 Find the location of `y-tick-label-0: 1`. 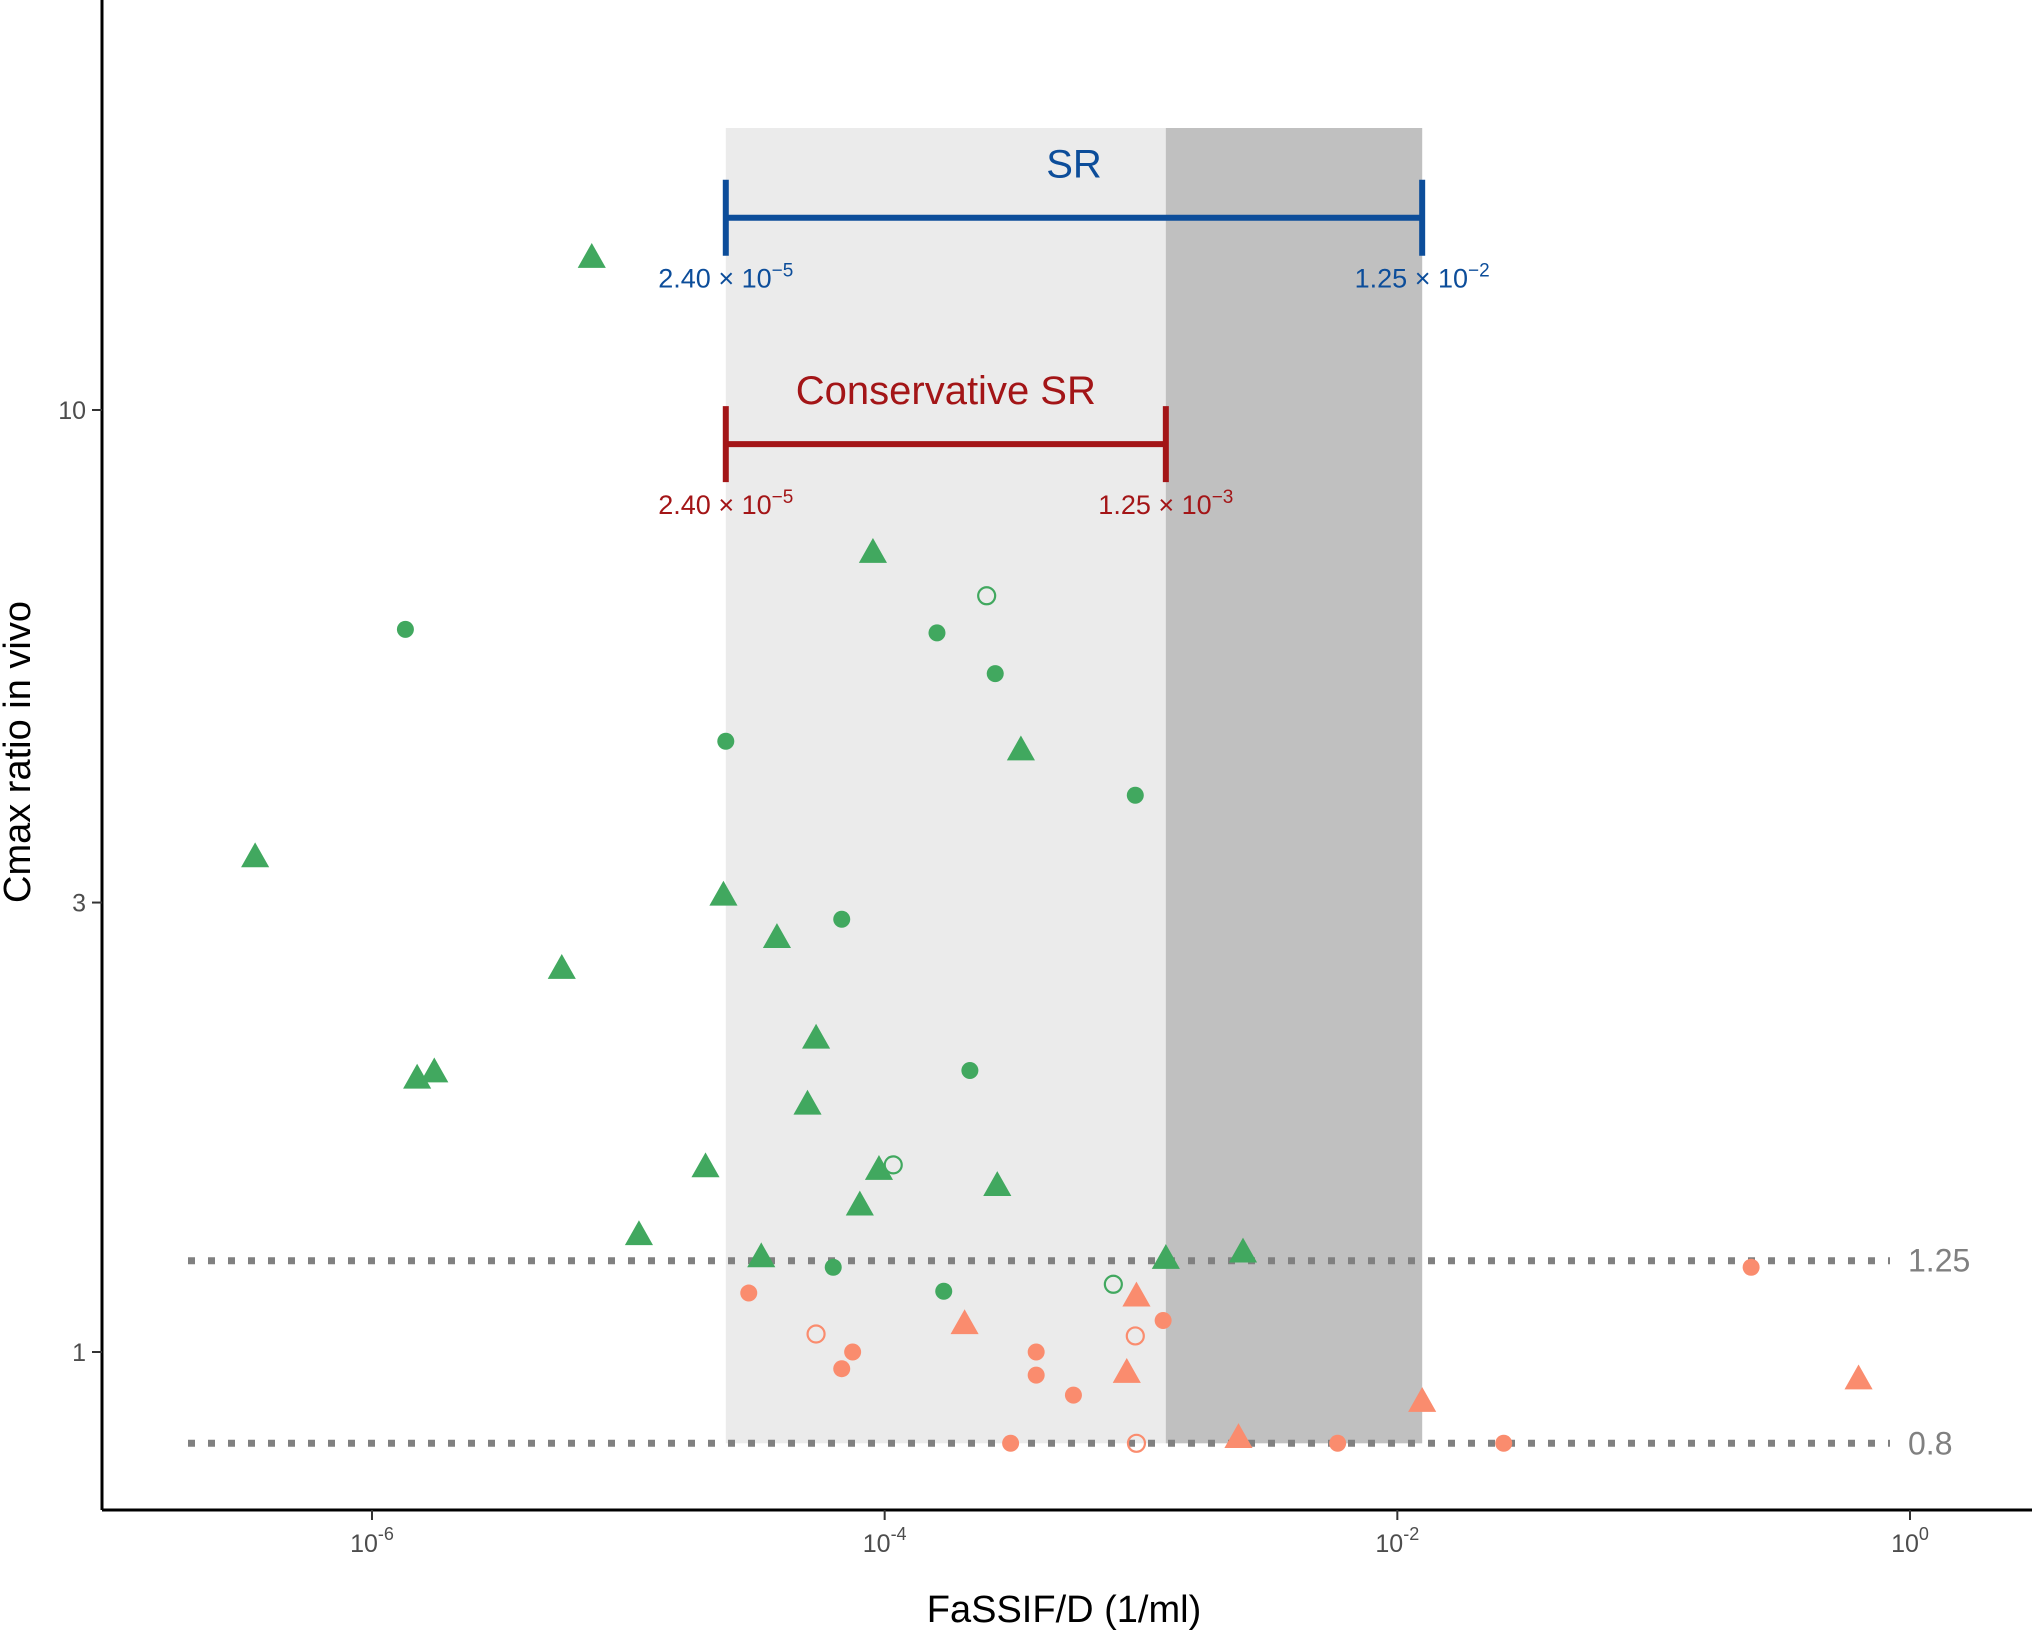

y-tick-label-0: 1 is located at coordinates (79, 1353).